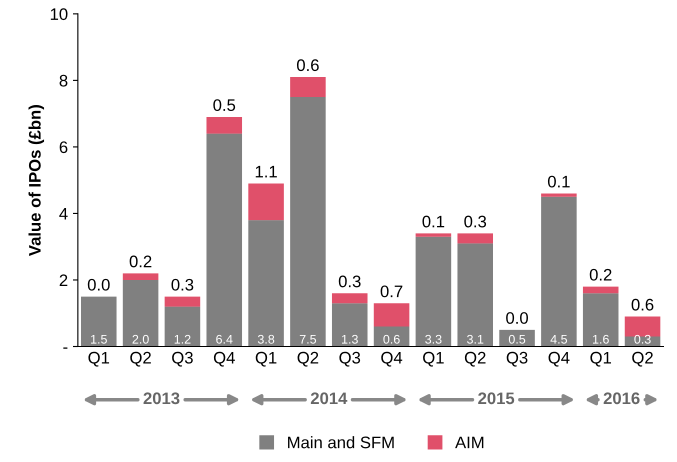 The image size is (677, 462). I want to click on y-tick-label: 8, so click(64, 80).